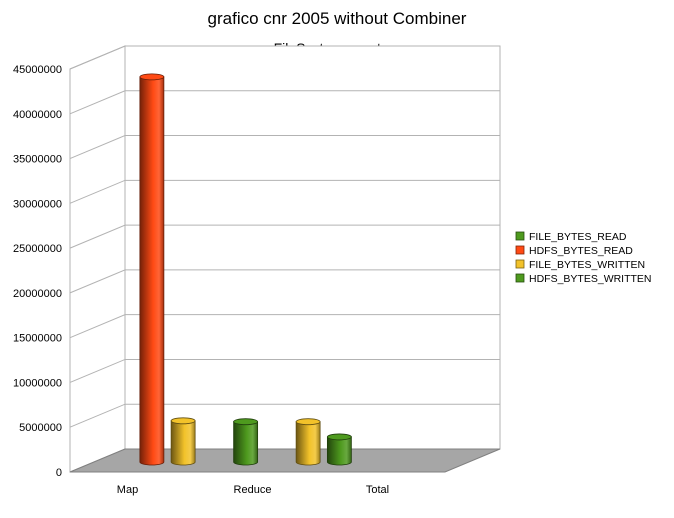  I want to click on legend-label: HDFS_BYTES_WRITTEN, so click(590, 279).